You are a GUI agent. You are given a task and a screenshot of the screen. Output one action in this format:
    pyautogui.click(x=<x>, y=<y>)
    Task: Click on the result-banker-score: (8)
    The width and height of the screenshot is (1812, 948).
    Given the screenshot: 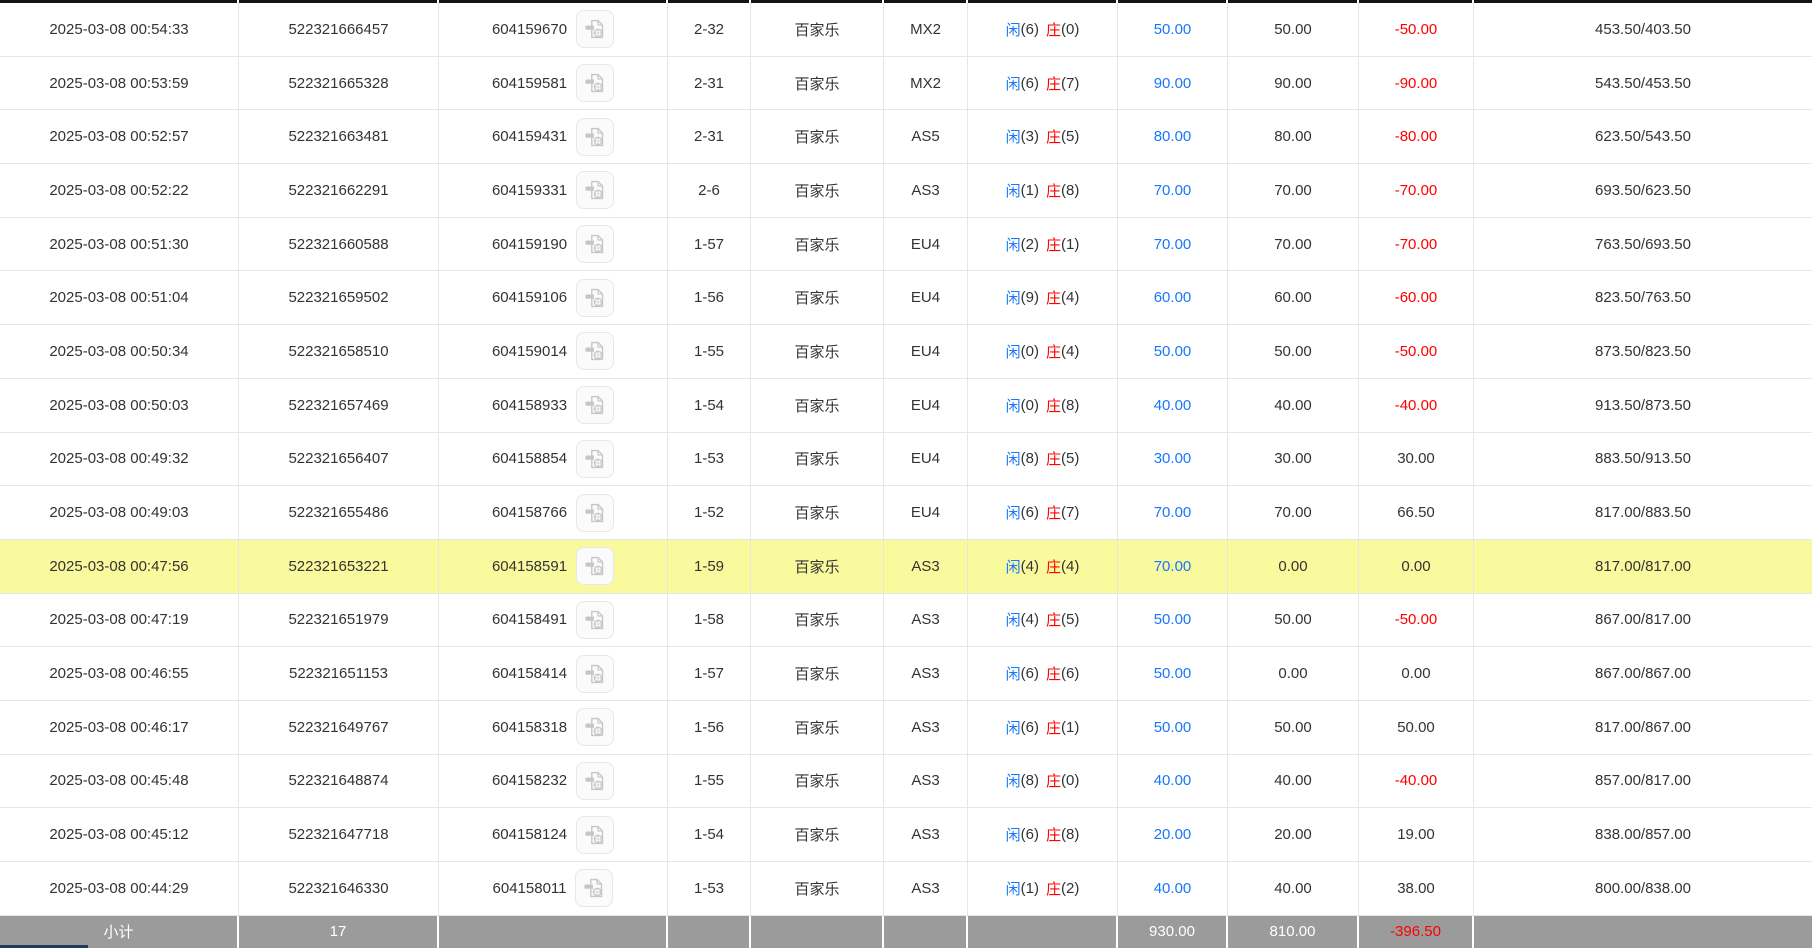 What is the action you would take?
    pyautogui.click(x=1070, y=835)
    